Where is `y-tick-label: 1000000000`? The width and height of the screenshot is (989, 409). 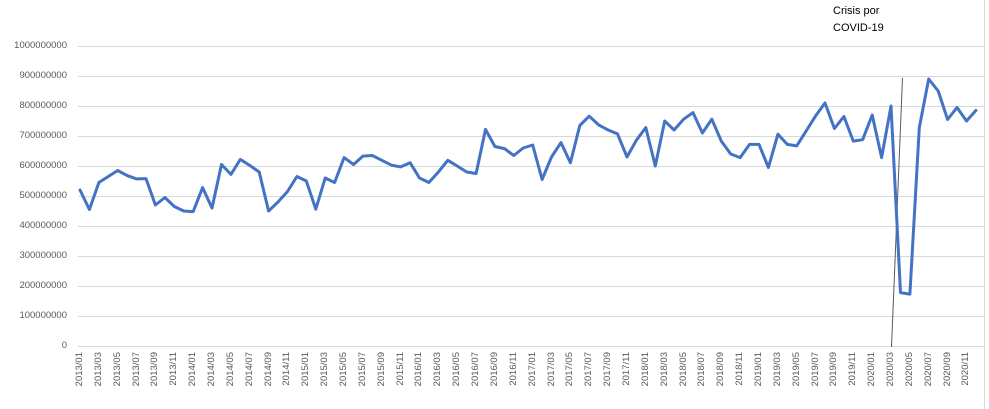
y-tick-label: 1000000000 is located at coordinates (40, 45).